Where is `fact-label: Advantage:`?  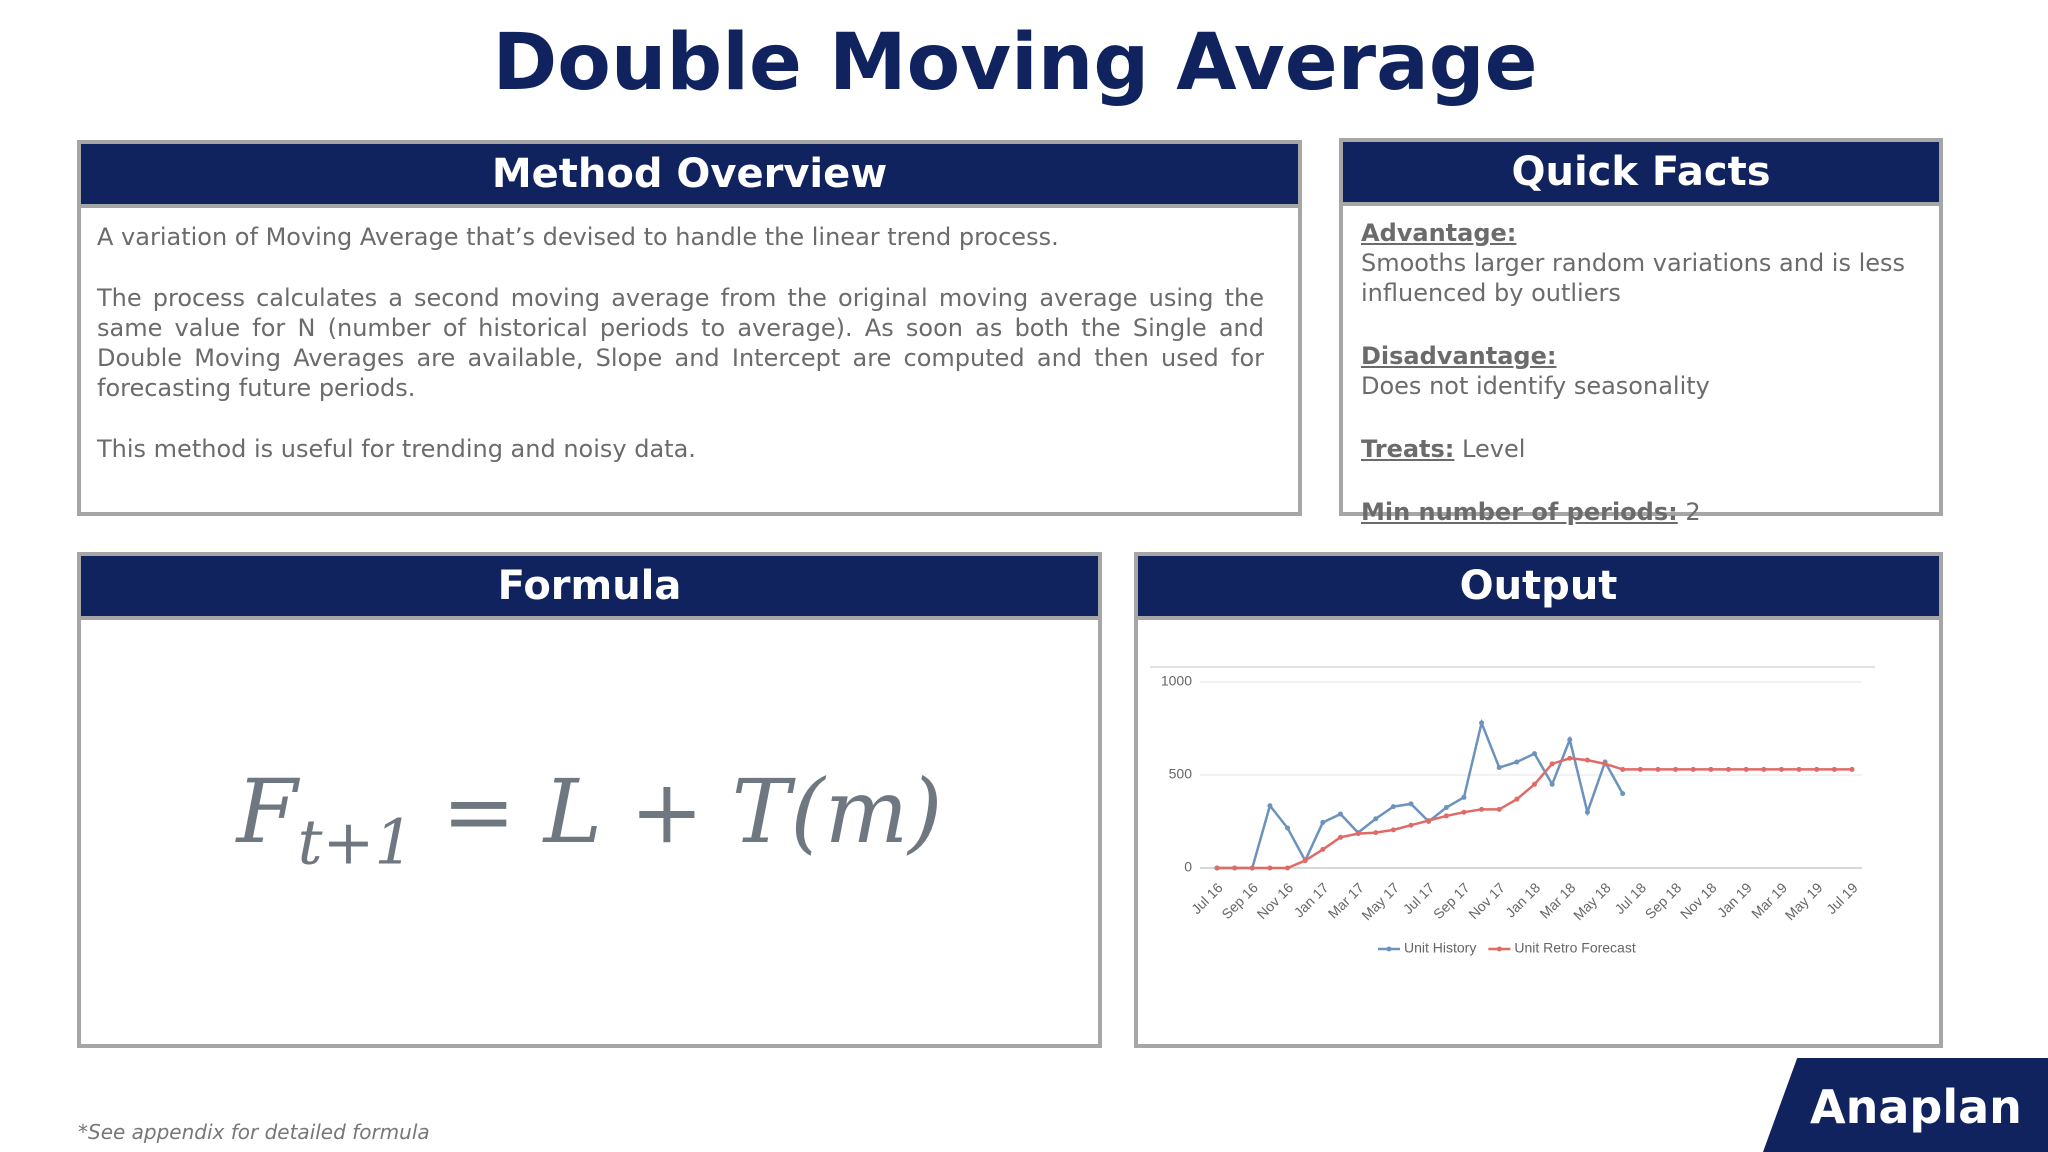 fact-label: Advantage: is located at coordinates (1439, 233).